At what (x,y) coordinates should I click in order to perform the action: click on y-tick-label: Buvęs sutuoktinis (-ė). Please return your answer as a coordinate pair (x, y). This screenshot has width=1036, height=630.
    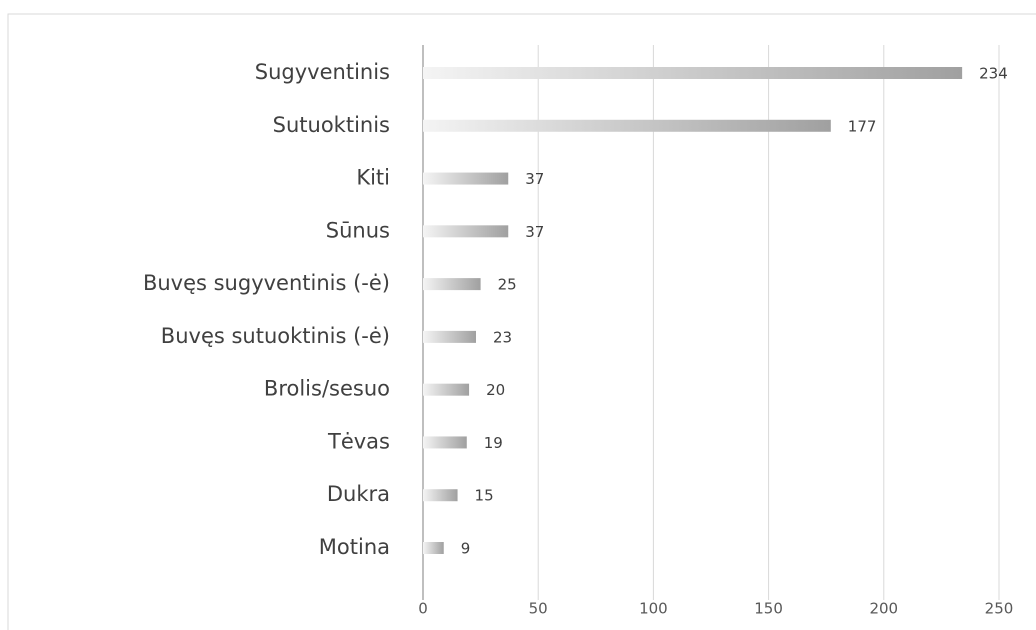
    Looking at the image, I should click on (275, 336).